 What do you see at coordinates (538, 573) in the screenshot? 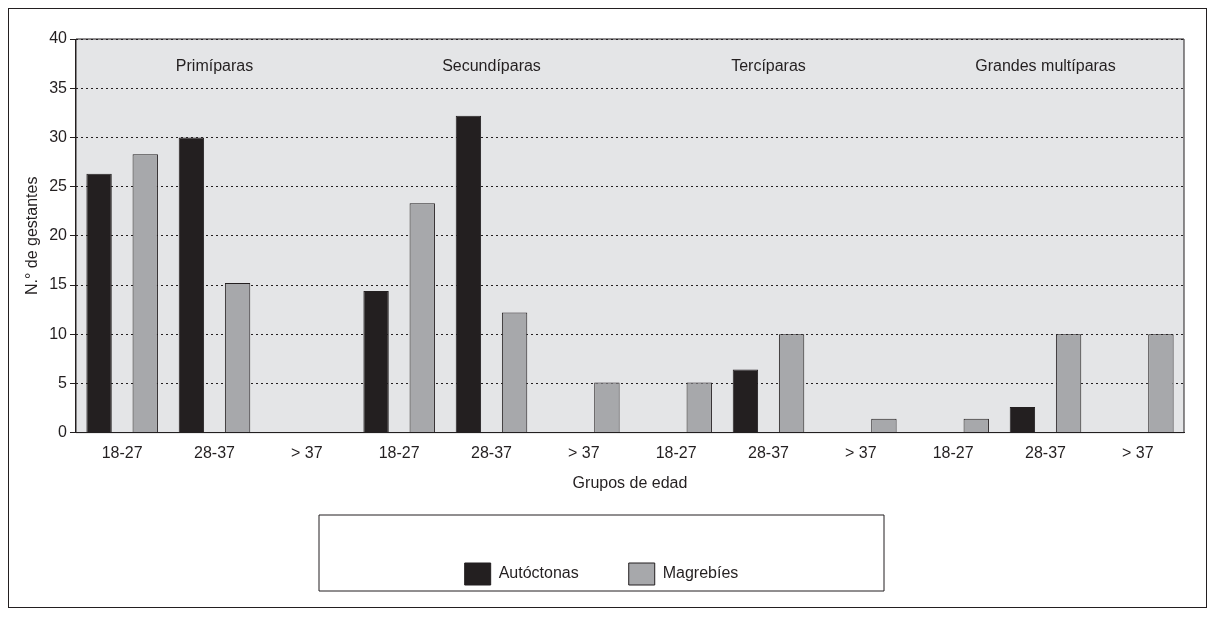
I see `legend-label: Autóctonas` at bounding box center [538, 573].